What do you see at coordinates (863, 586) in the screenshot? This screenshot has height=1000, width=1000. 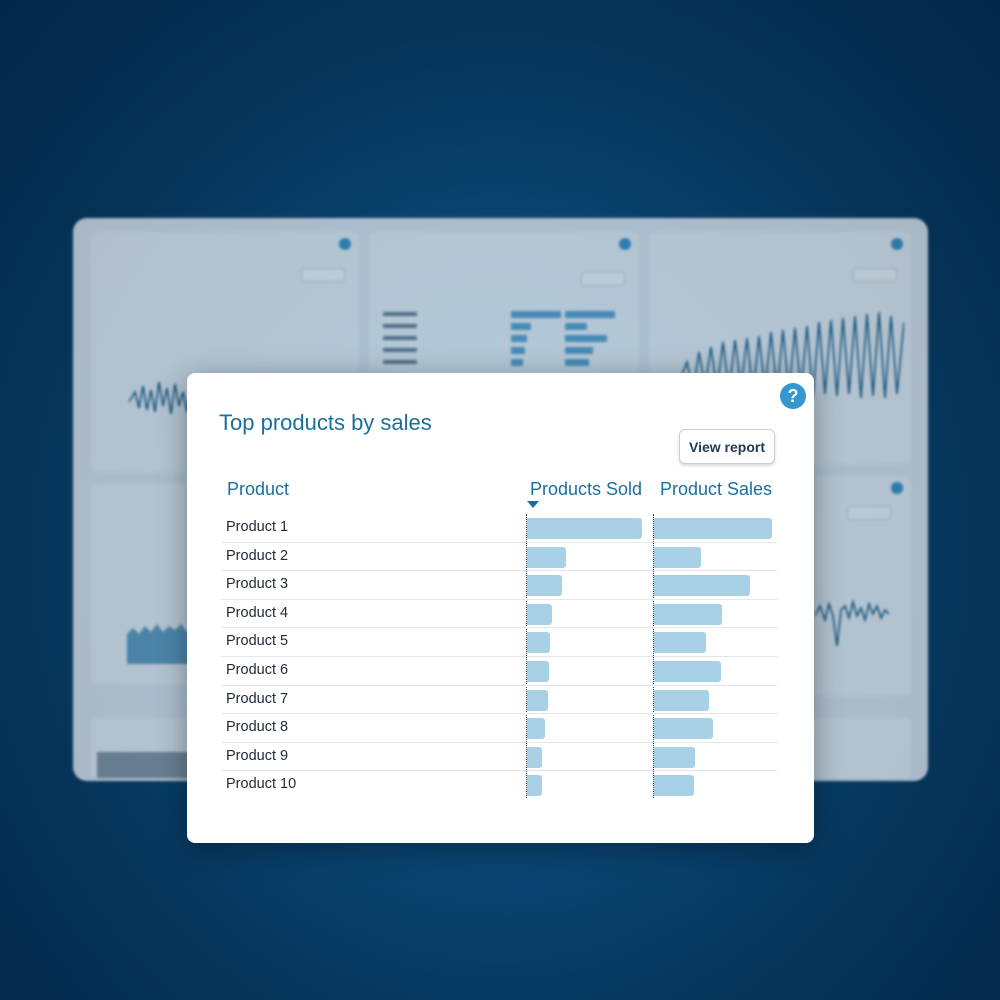 I see `bg-card-orders-right` at bounding box center [863, 586].